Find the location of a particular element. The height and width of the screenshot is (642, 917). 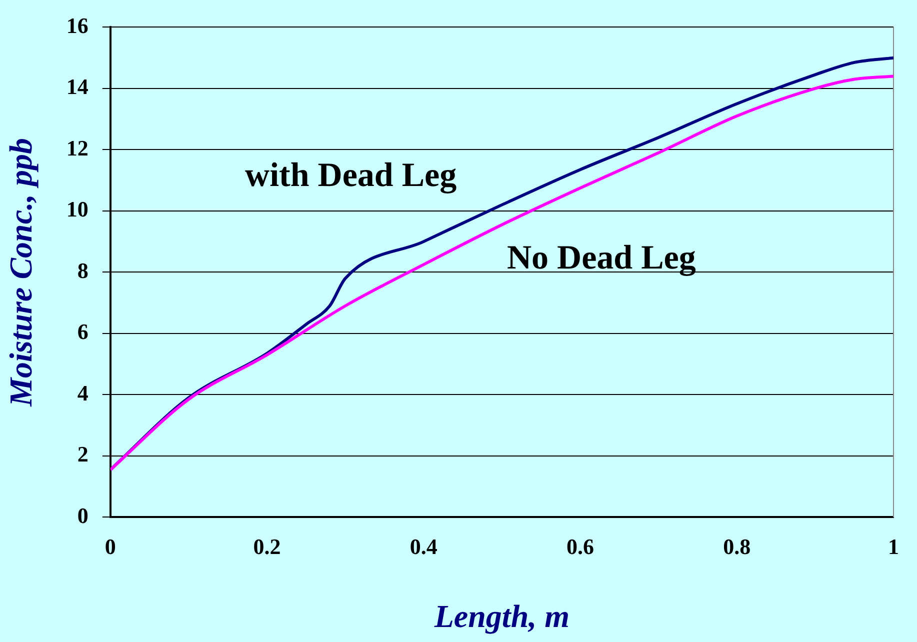

y-tick-label: 6 is located at coordinates (82, 331).